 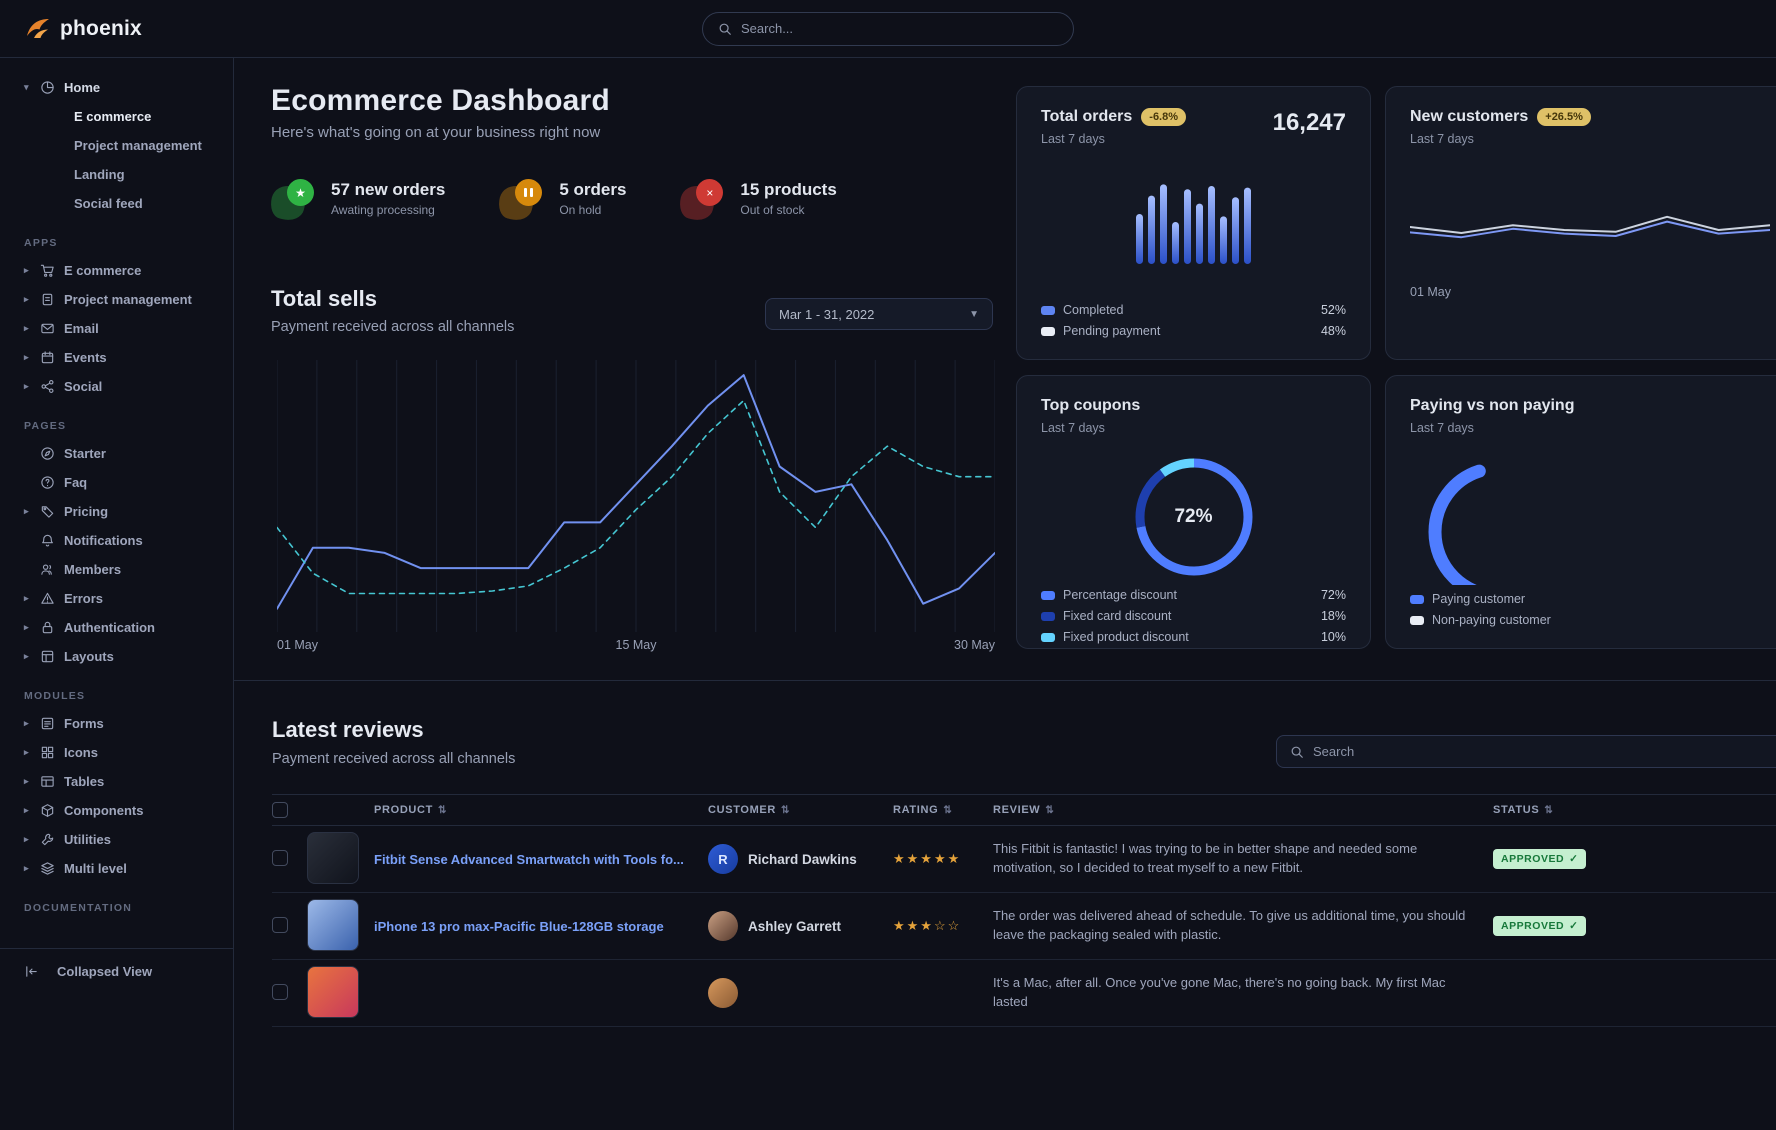 What do you see at coordinates (1540, 926) in the screenshot?
I see `status-badge: APPROVED ✓` at bounding box center [1540, 926].